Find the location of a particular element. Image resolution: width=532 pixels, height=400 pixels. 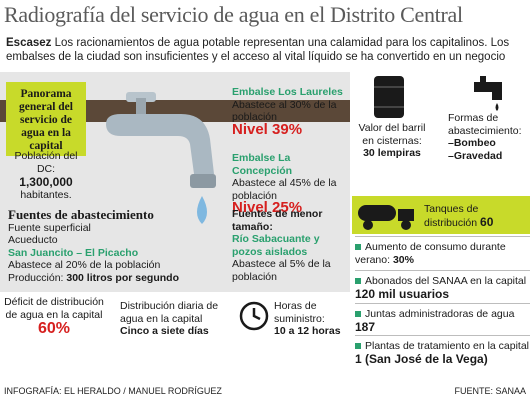

population-label: Población del DC: is located at coordinates (46, 162).